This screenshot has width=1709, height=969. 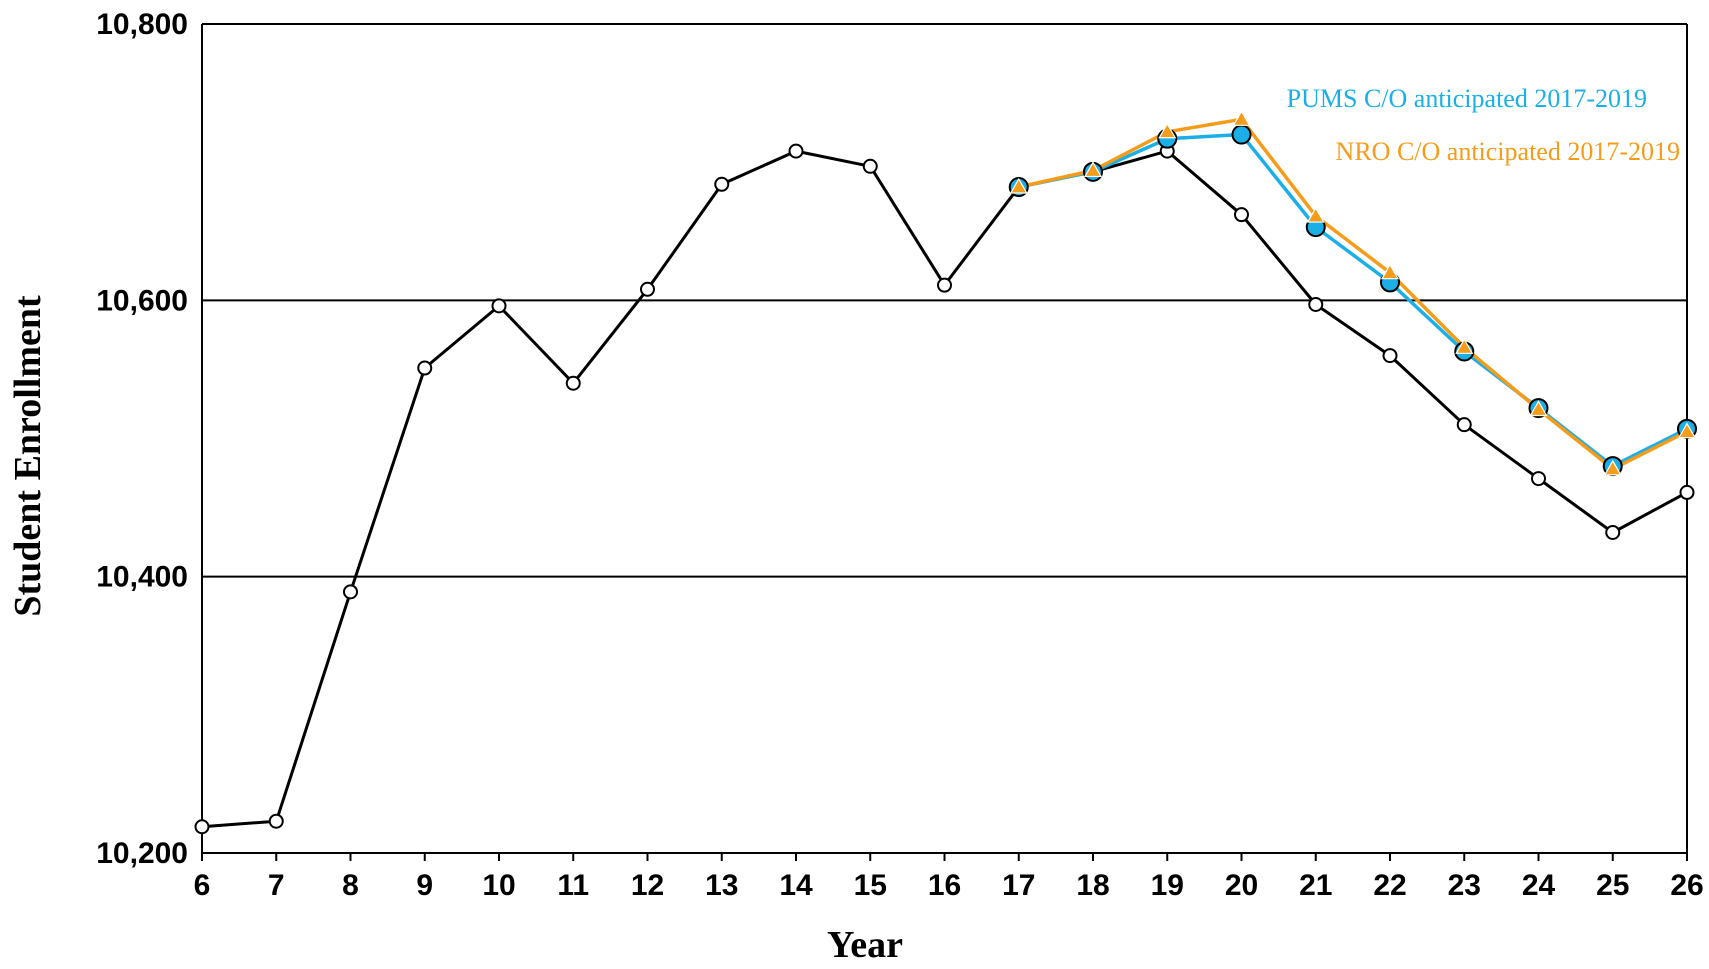 I want to click on x-tick-label: 22, so click(x=1389, y=885).